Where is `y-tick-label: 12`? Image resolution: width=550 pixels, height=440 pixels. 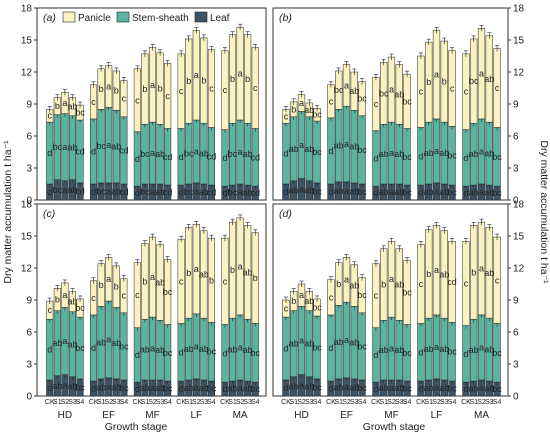 y-tick-label: 12 is located at coordinates (519, 269).